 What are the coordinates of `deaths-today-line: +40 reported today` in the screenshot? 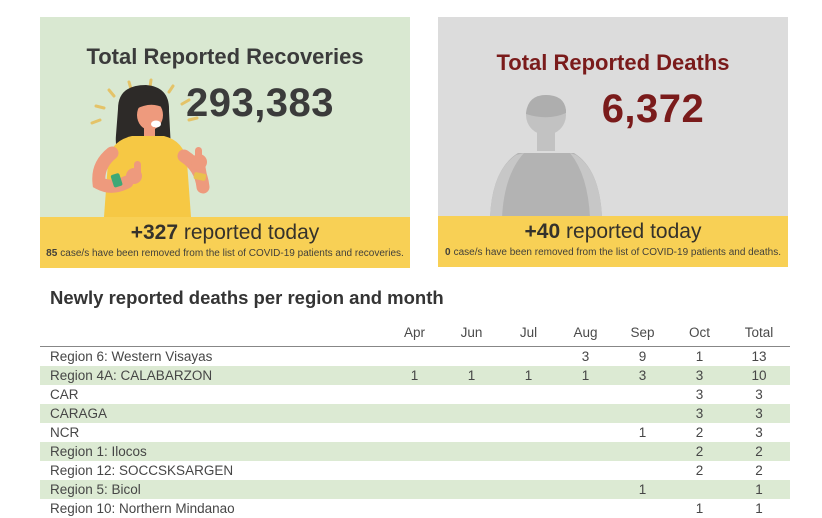 It's located at (613, 232).